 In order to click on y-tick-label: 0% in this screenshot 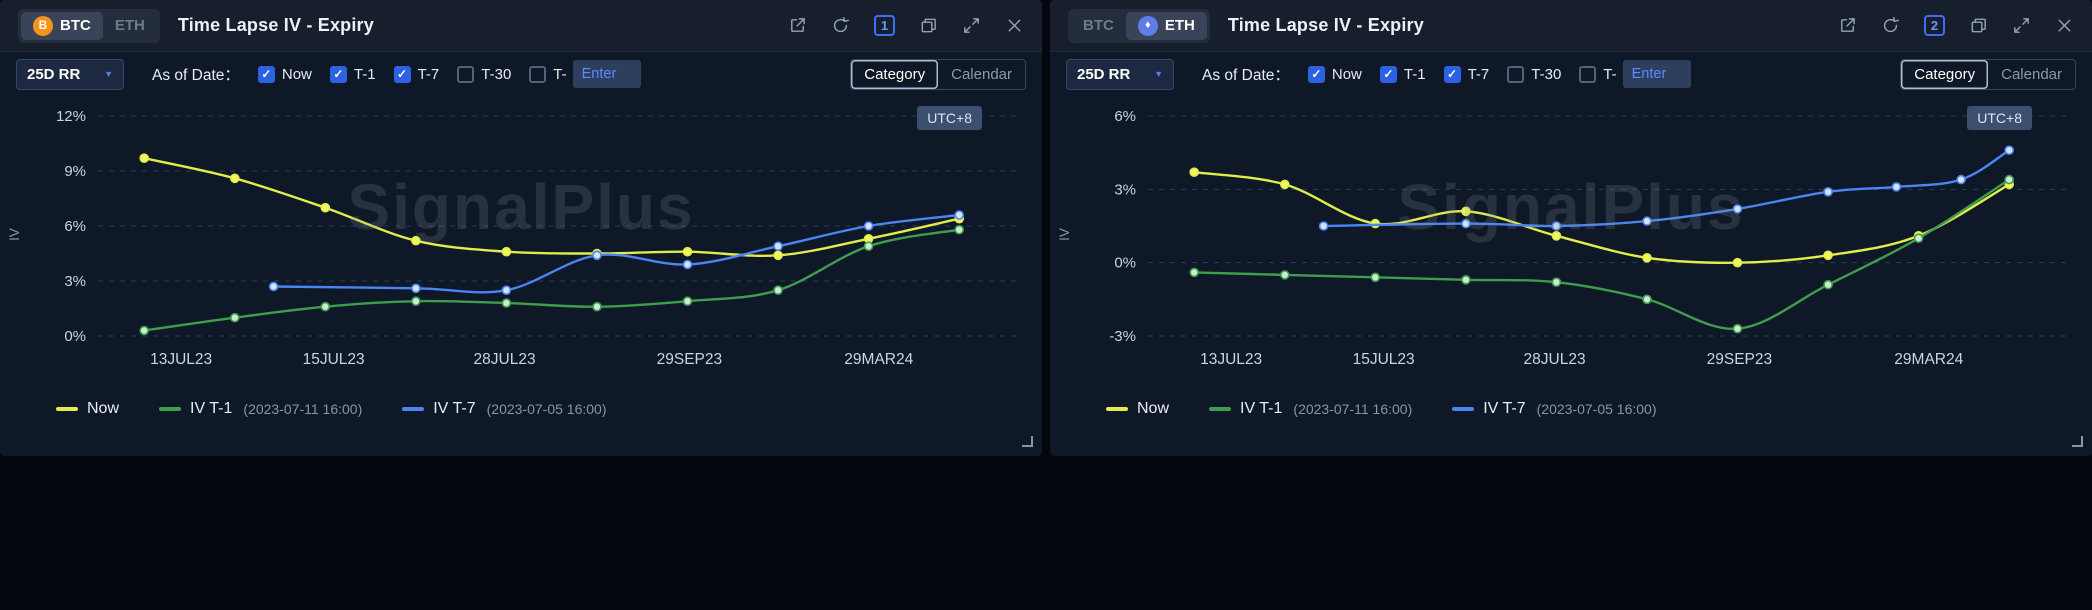, I will do `click(75, 336)`.